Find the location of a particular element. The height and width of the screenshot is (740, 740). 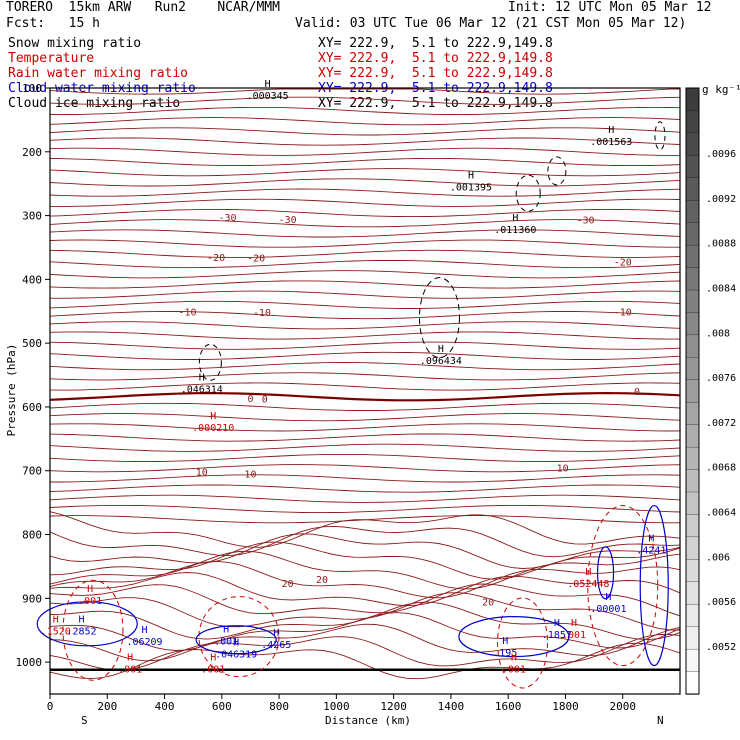

x-axis-label: Distance (km) is located at coordinates (368, 720).